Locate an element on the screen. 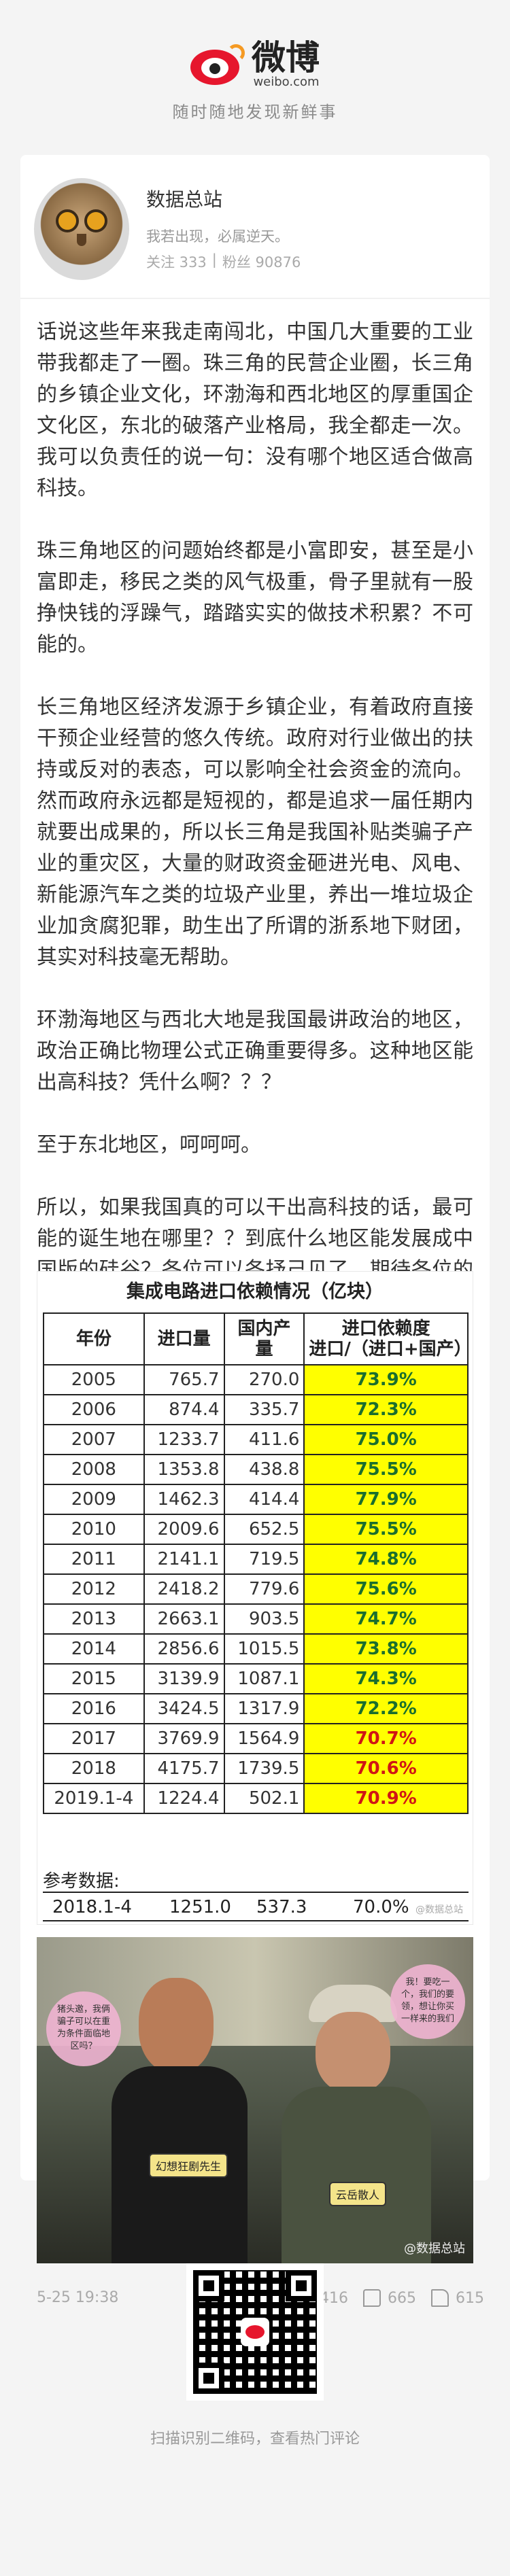 This screenshot has height=2576, width=510. speech-bubble-right: 我！要吃一个，我们的要领，想让你买一样来的我们 is located at coordinates (428, 2001).